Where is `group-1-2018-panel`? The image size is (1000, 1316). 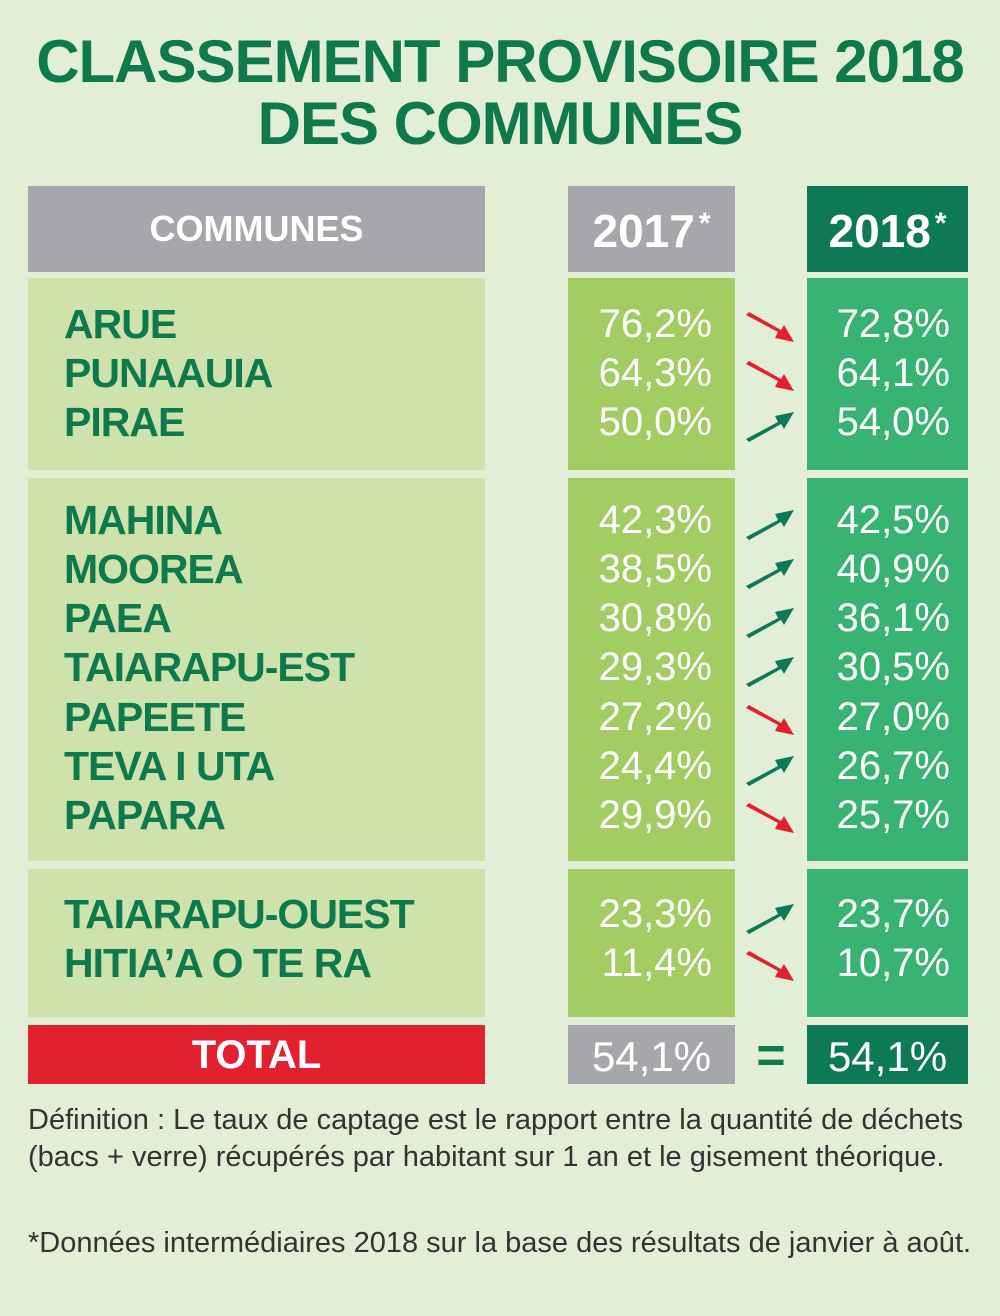 group-1-2018-panel is located at coordinates (887, 374).